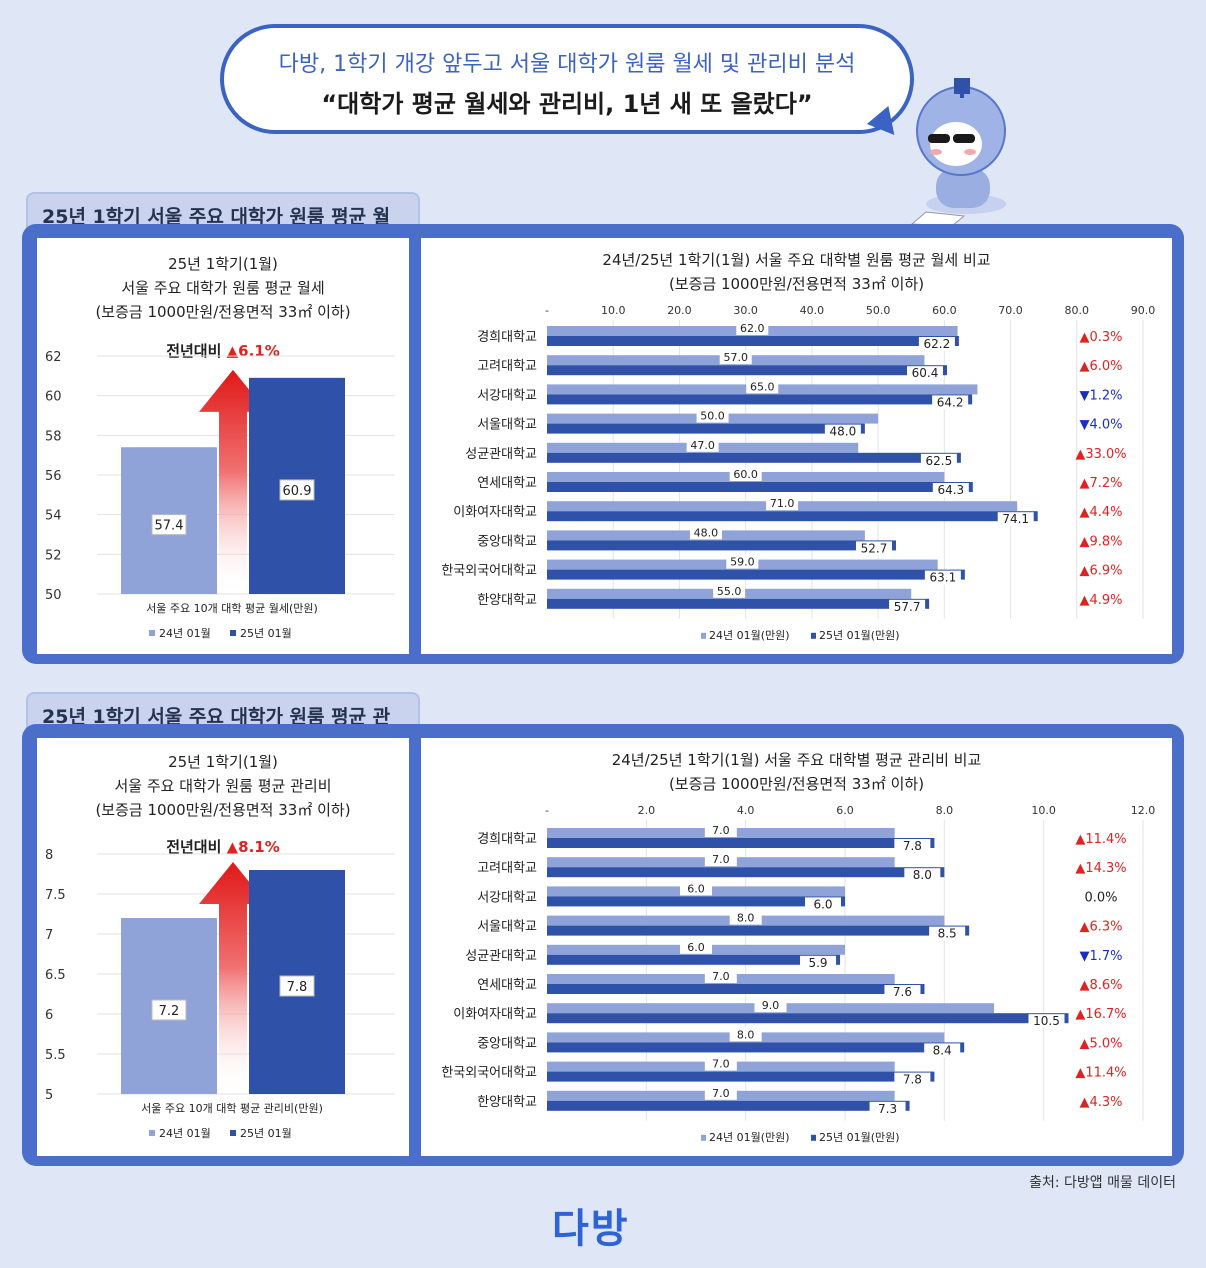 The image size is (1206, 1268). Describe the element at coordinates (507, 425) in the screenshot. I see `rent-cmp-category-label: 서울대학교` at that location.